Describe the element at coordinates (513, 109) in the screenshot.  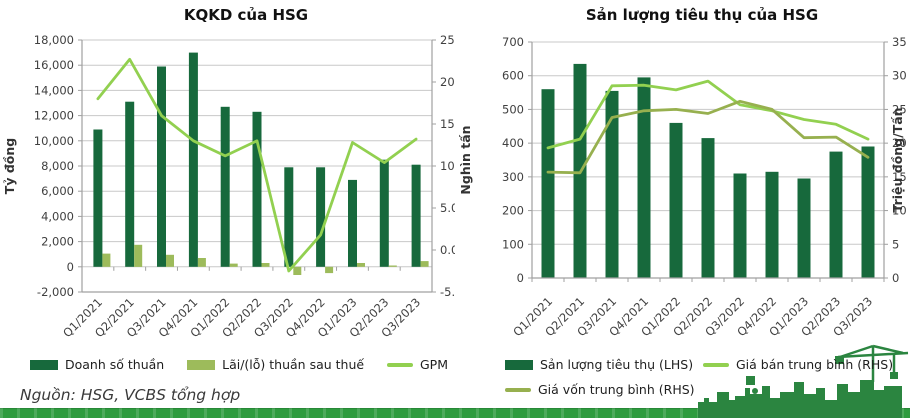
I see `left-axis-tick-label: 500` at that location.